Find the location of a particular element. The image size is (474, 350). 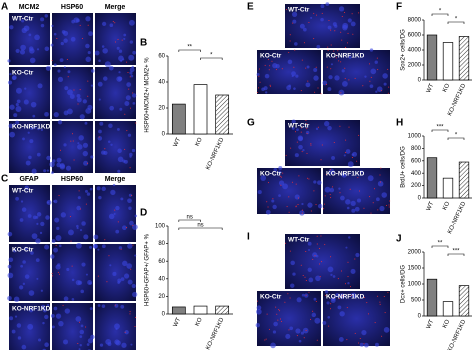

y-tick-label: 1000 is located at coordinates (415, 137).